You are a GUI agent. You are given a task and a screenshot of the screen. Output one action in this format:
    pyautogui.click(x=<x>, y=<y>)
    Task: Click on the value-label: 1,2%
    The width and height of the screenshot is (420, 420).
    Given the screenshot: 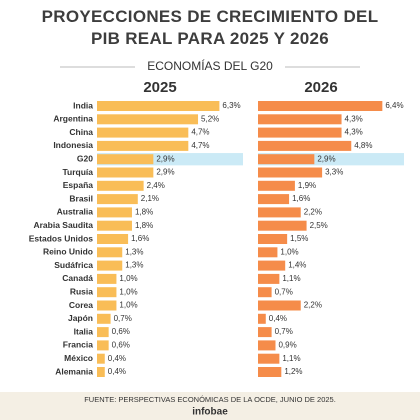 What is the action you would take?
    pyautogui.click(x=293, y=371)
    